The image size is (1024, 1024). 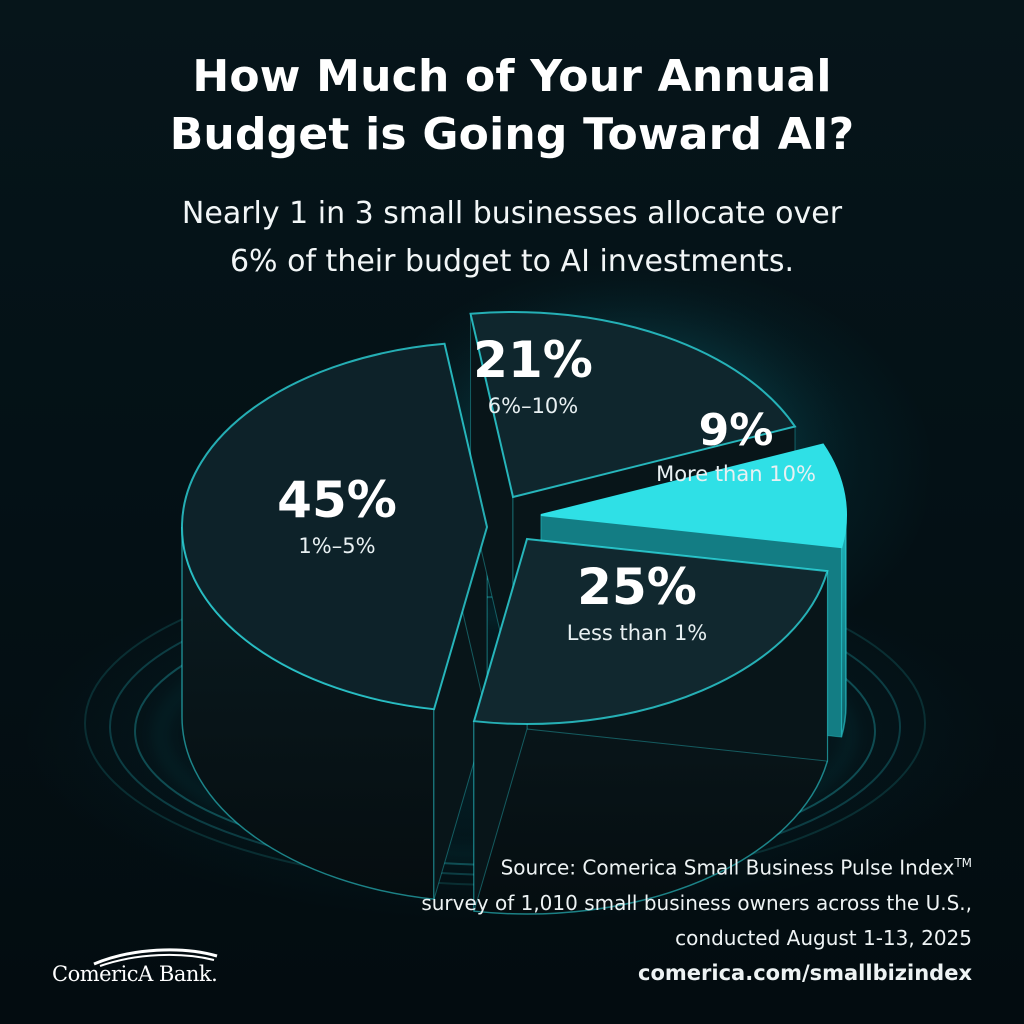 What do you see at coordinates (512, 134) in the screenshot?
I see `title-line-2: Budget is Going Toward AI?` at bounding box center [512, 134].